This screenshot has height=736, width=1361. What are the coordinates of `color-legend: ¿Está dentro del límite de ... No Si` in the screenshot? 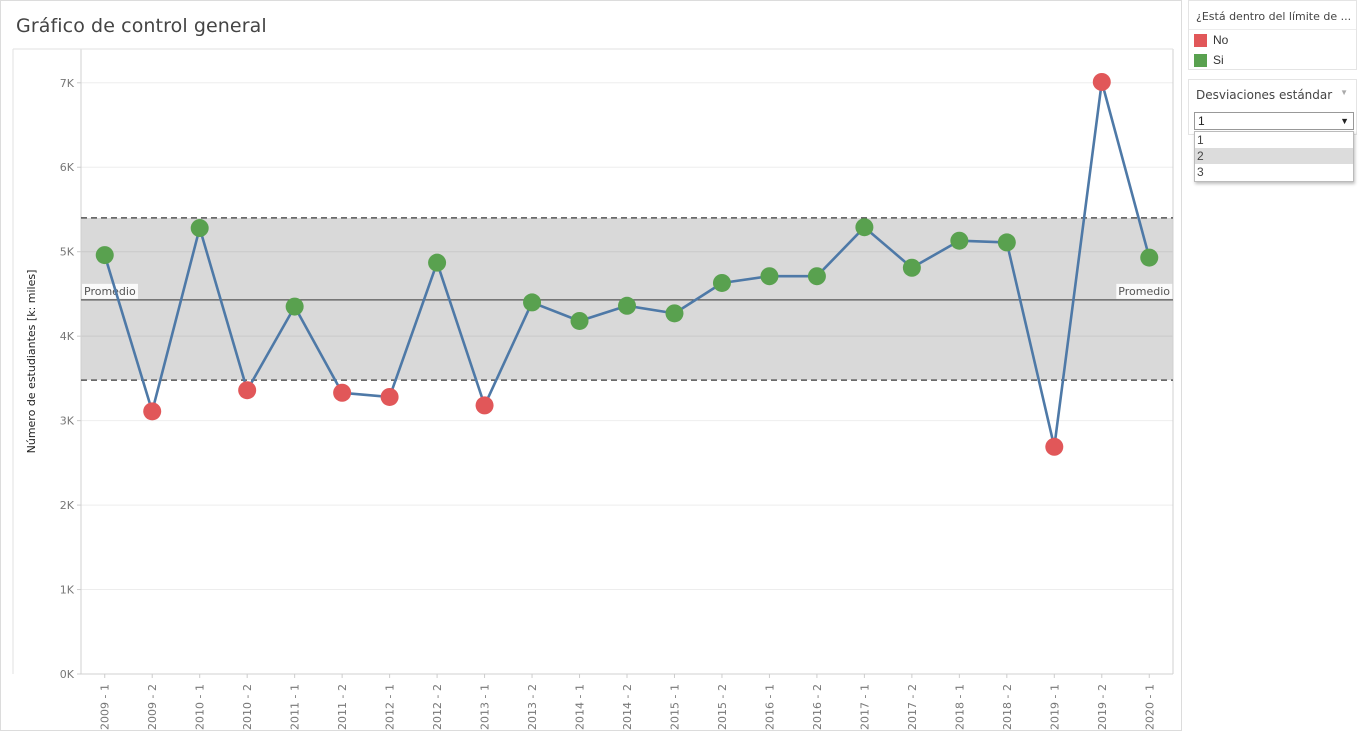 It's located at (1272, 35).